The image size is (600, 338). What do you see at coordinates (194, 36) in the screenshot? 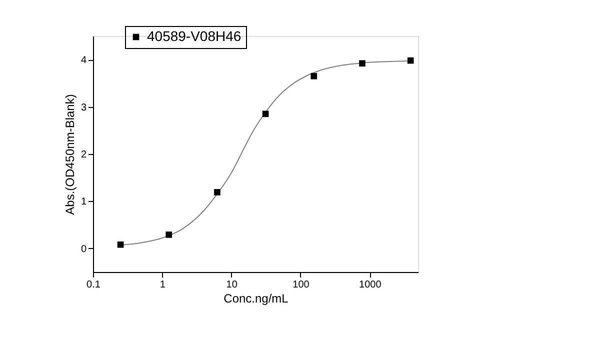
I see `legend-label: 40589-V08H46` at bounding box center [194, 36].